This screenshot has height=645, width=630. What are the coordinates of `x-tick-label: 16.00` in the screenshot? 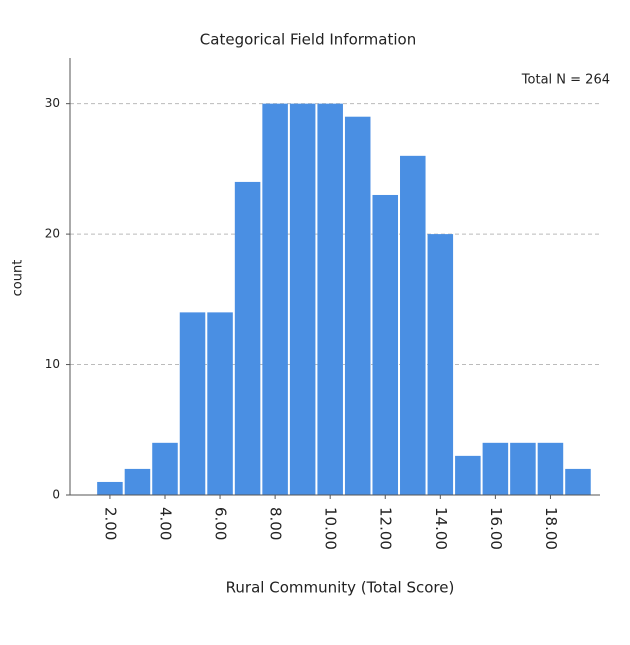 It's located at (496, 528).